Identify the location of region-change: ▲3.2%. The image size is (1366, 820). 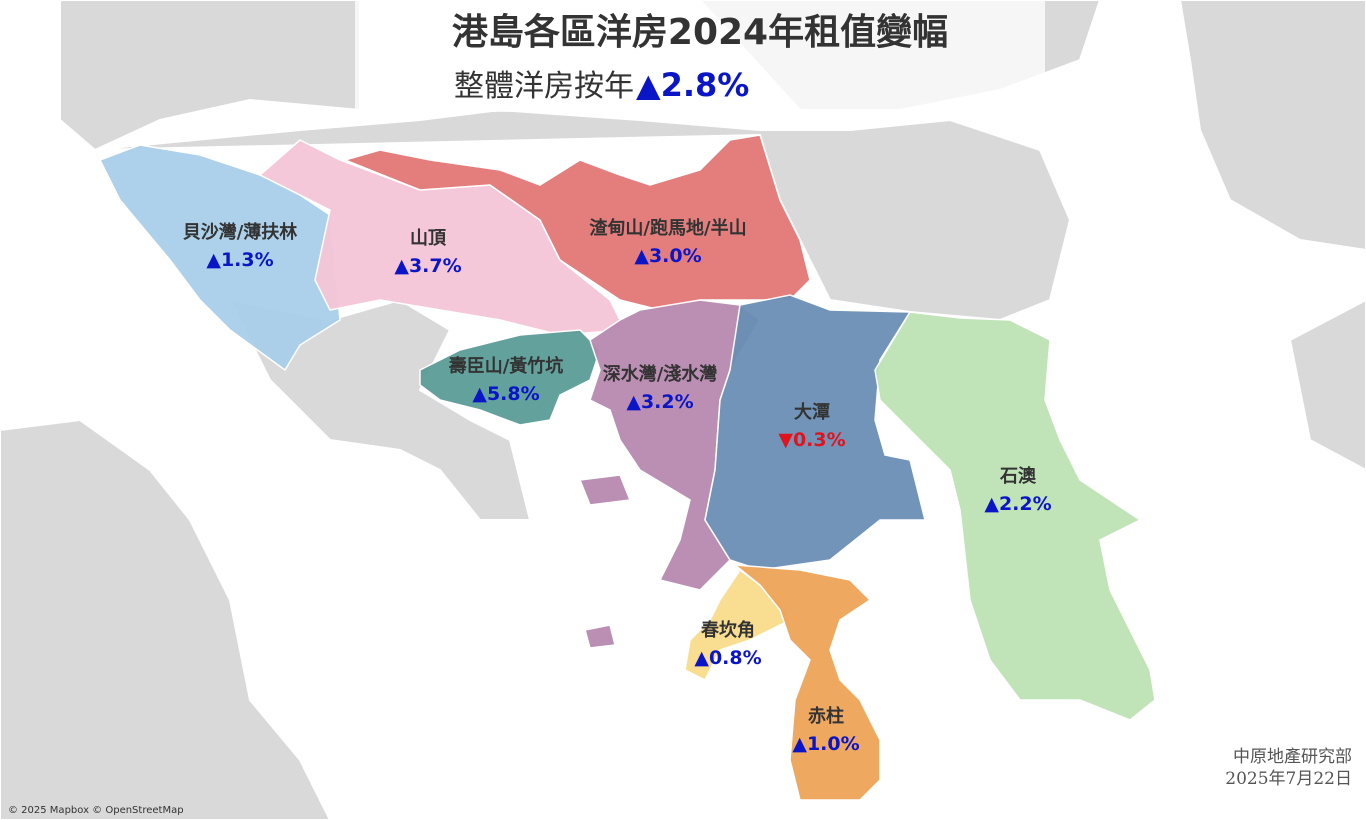
(659, 402).